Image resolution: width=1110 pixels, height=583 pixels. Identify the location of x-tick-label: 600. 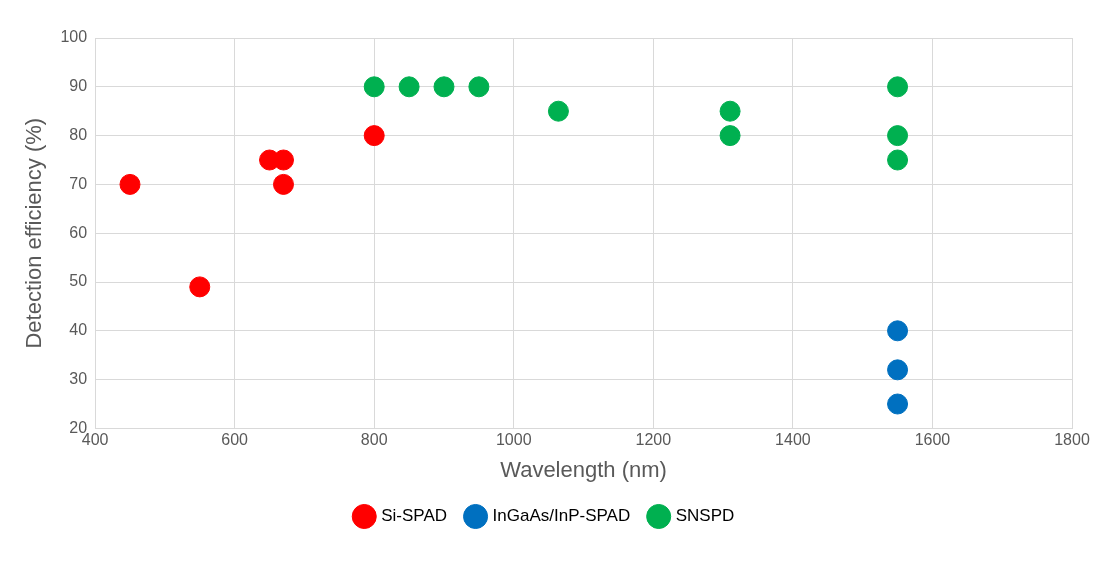
(235, 440).